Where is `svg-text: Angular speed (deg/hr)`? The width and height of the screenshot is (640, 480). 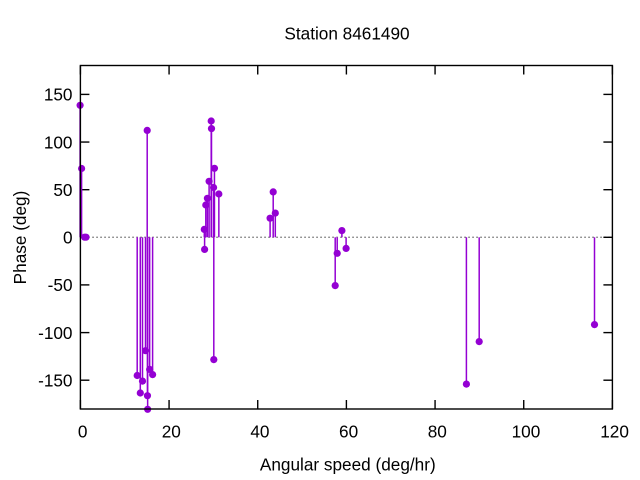 svg-text: Angular speed (deg/hr) is located at coordinates (348, 464).